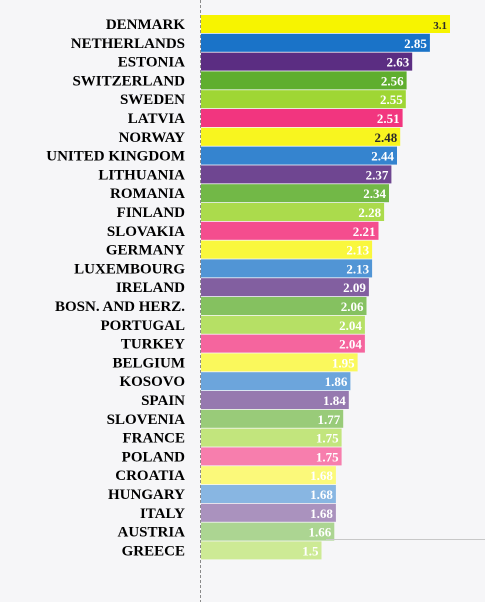 The image size is (485, 602). I want to click on bar-slovenia, so click(272, 418).